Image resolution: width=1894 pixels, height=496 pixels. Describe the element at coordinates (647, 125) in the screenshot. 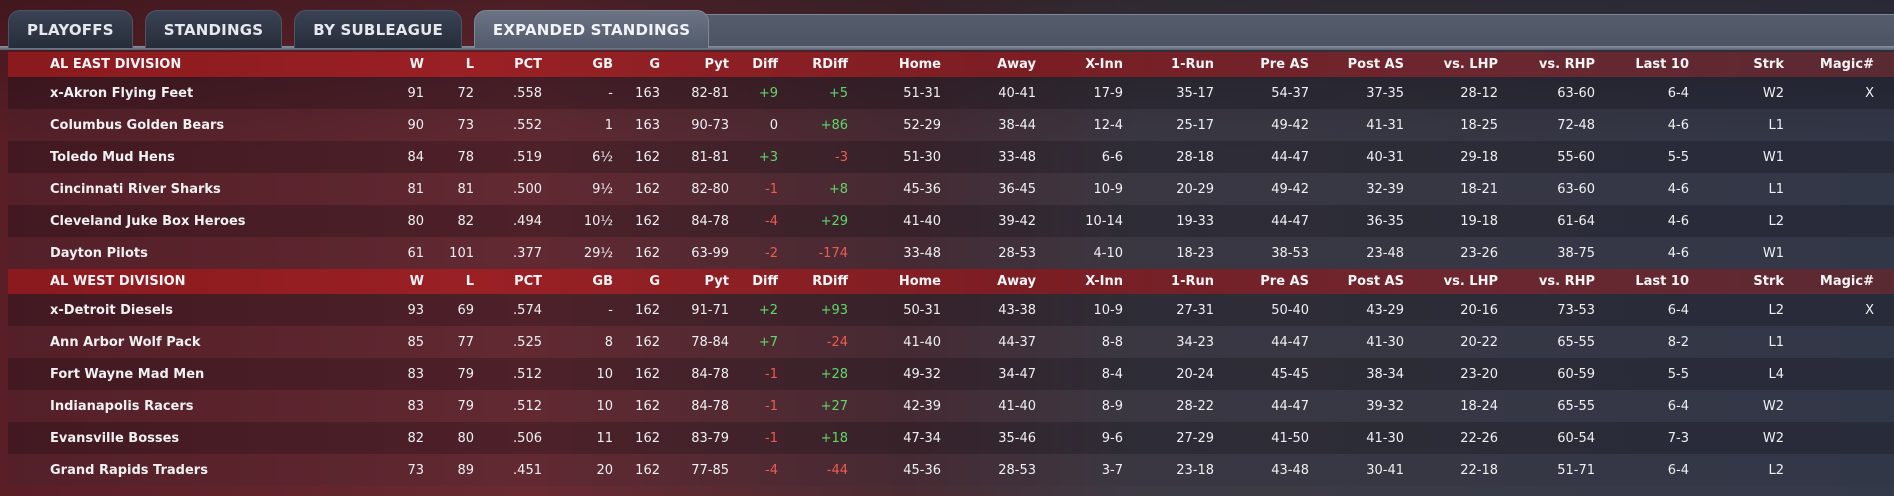

I see `cell-g: 163` at that location.